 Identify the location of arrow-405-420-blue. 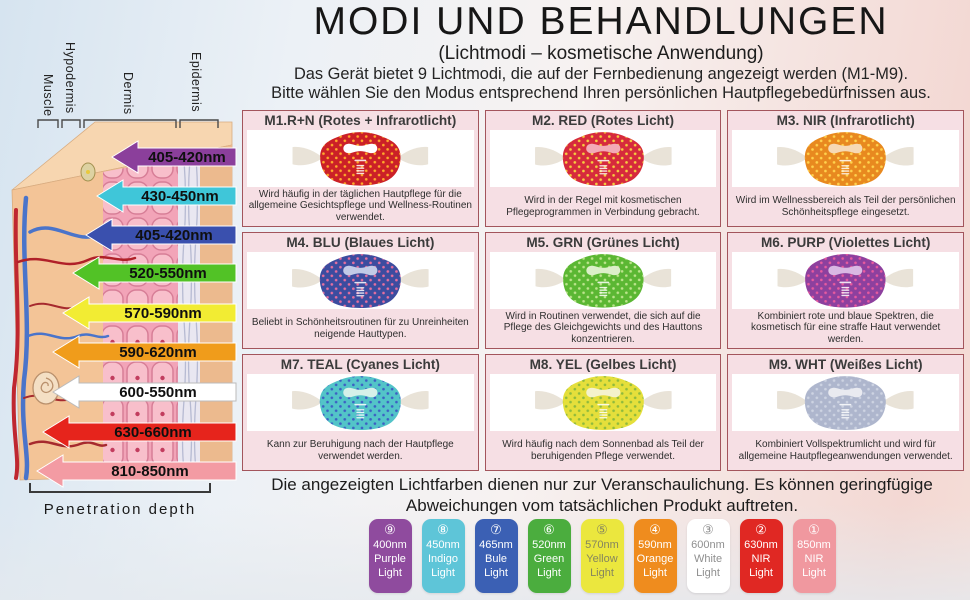
(161, 235).